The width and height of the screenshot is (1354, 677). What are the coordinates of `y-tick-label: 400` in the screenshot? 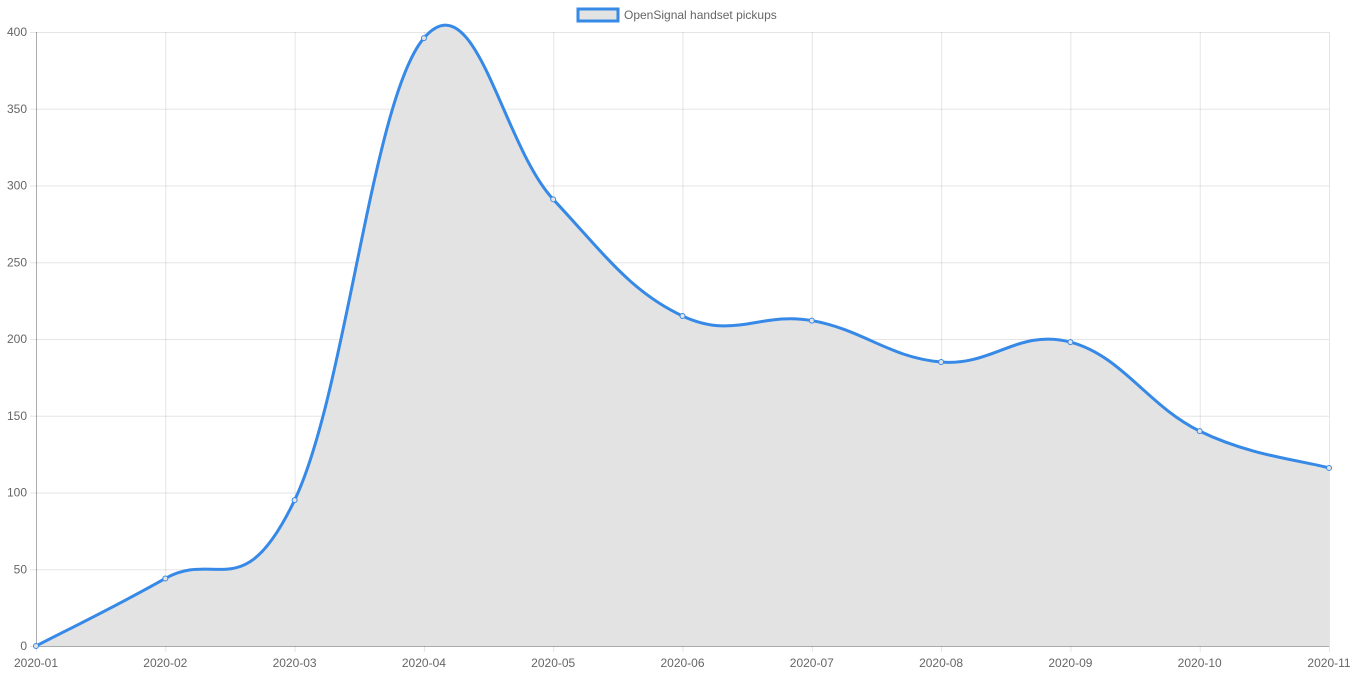 It's located at (17, 32).